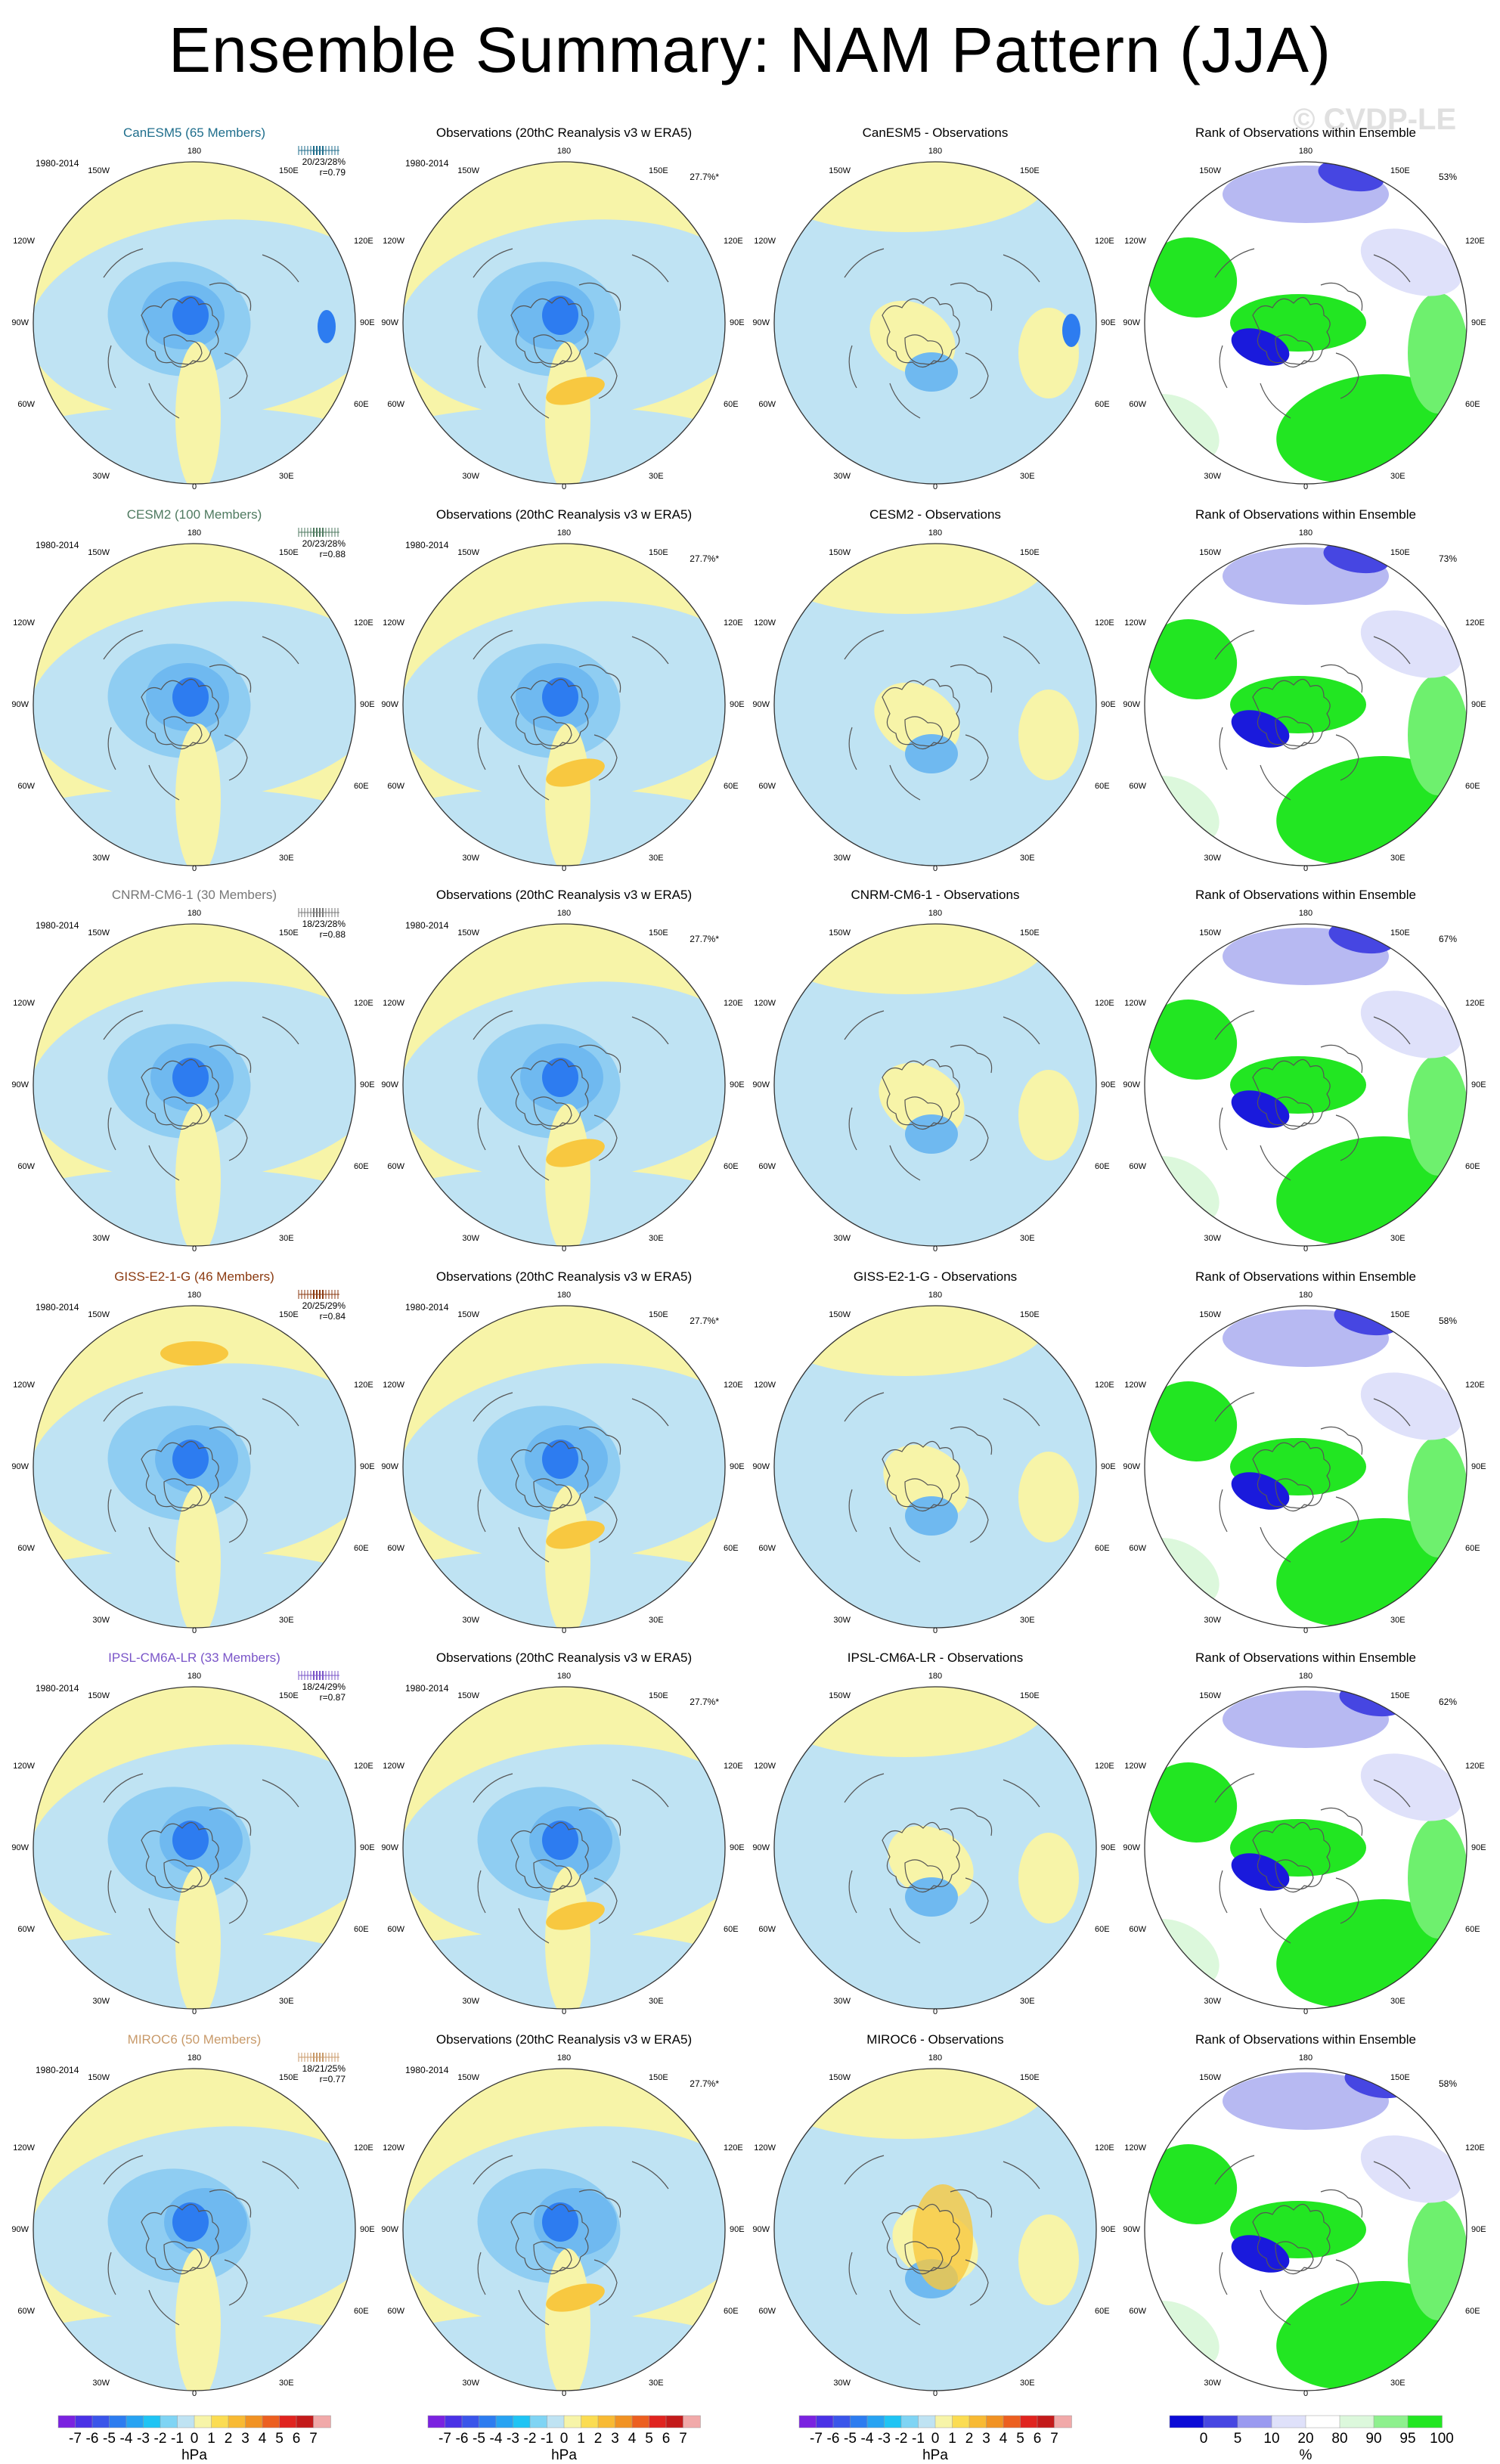 The width and height of the screenshot is (1500, 2464). What do you see at coordinates (1411, 2169) in the screenshot?
I see `rank-patch-mid` at bounding box center [1411, 2169].